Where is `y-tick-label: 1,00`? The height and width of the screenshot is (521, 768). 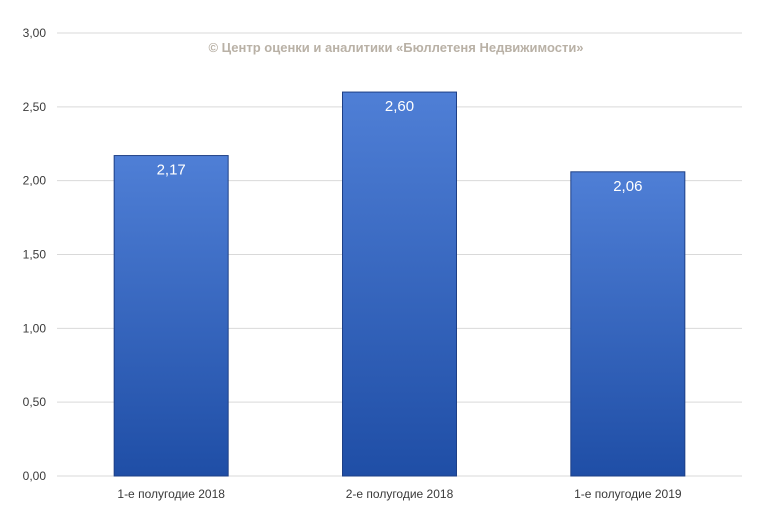 y-tick-label: 1,00 is located at coordinates (35, 328).